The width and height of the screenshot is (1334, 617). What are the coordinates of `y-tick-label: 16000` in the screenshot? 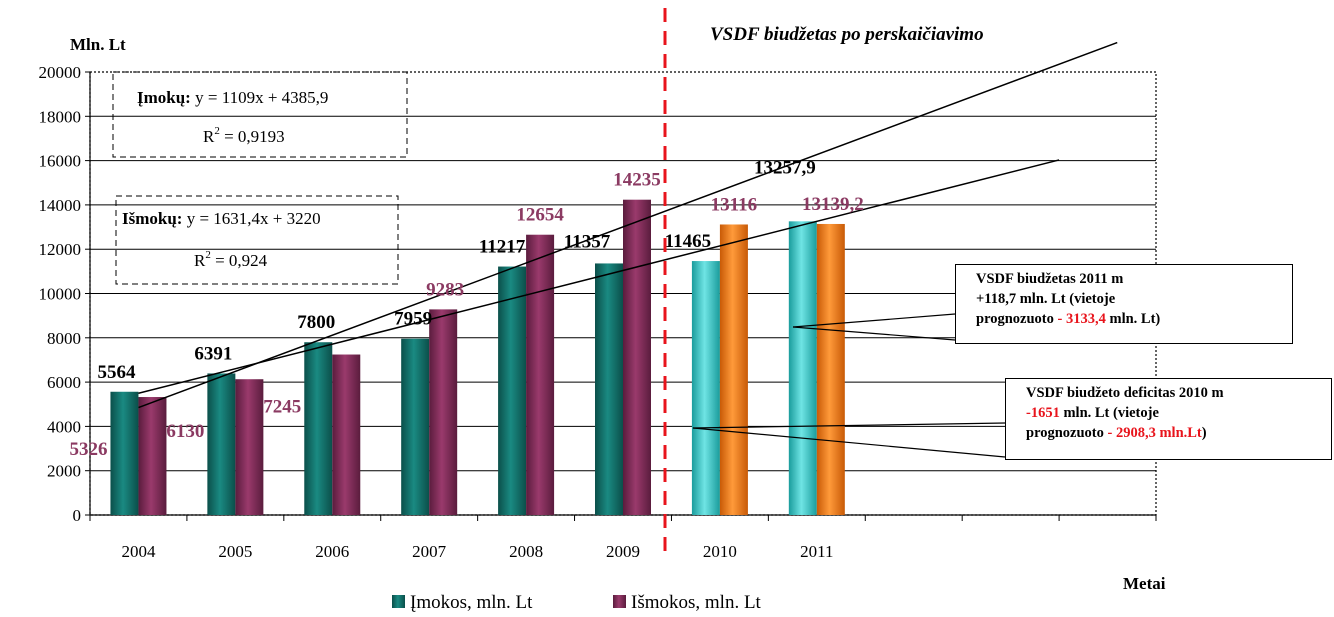 It's located at (60, 161).